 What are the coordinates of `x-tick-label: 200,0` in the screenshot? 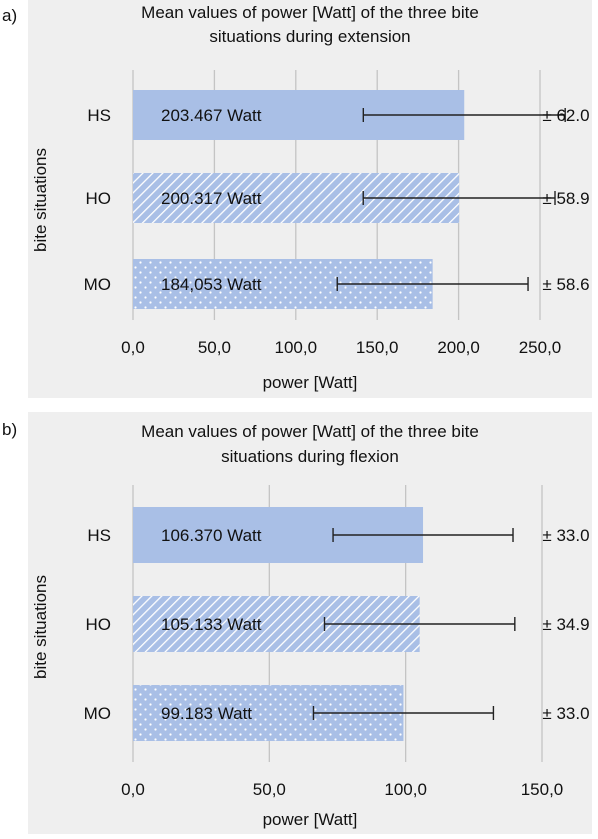 It's located at (458, 347).